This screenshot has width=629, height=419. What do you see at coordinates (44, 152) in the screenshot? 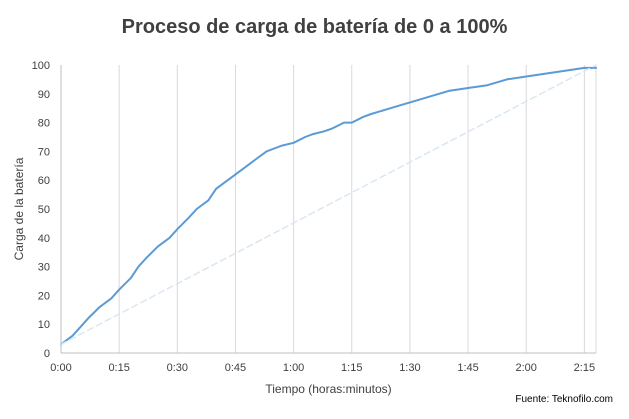
I see `y-tick-label: 70` at bounding box center [44, 152].